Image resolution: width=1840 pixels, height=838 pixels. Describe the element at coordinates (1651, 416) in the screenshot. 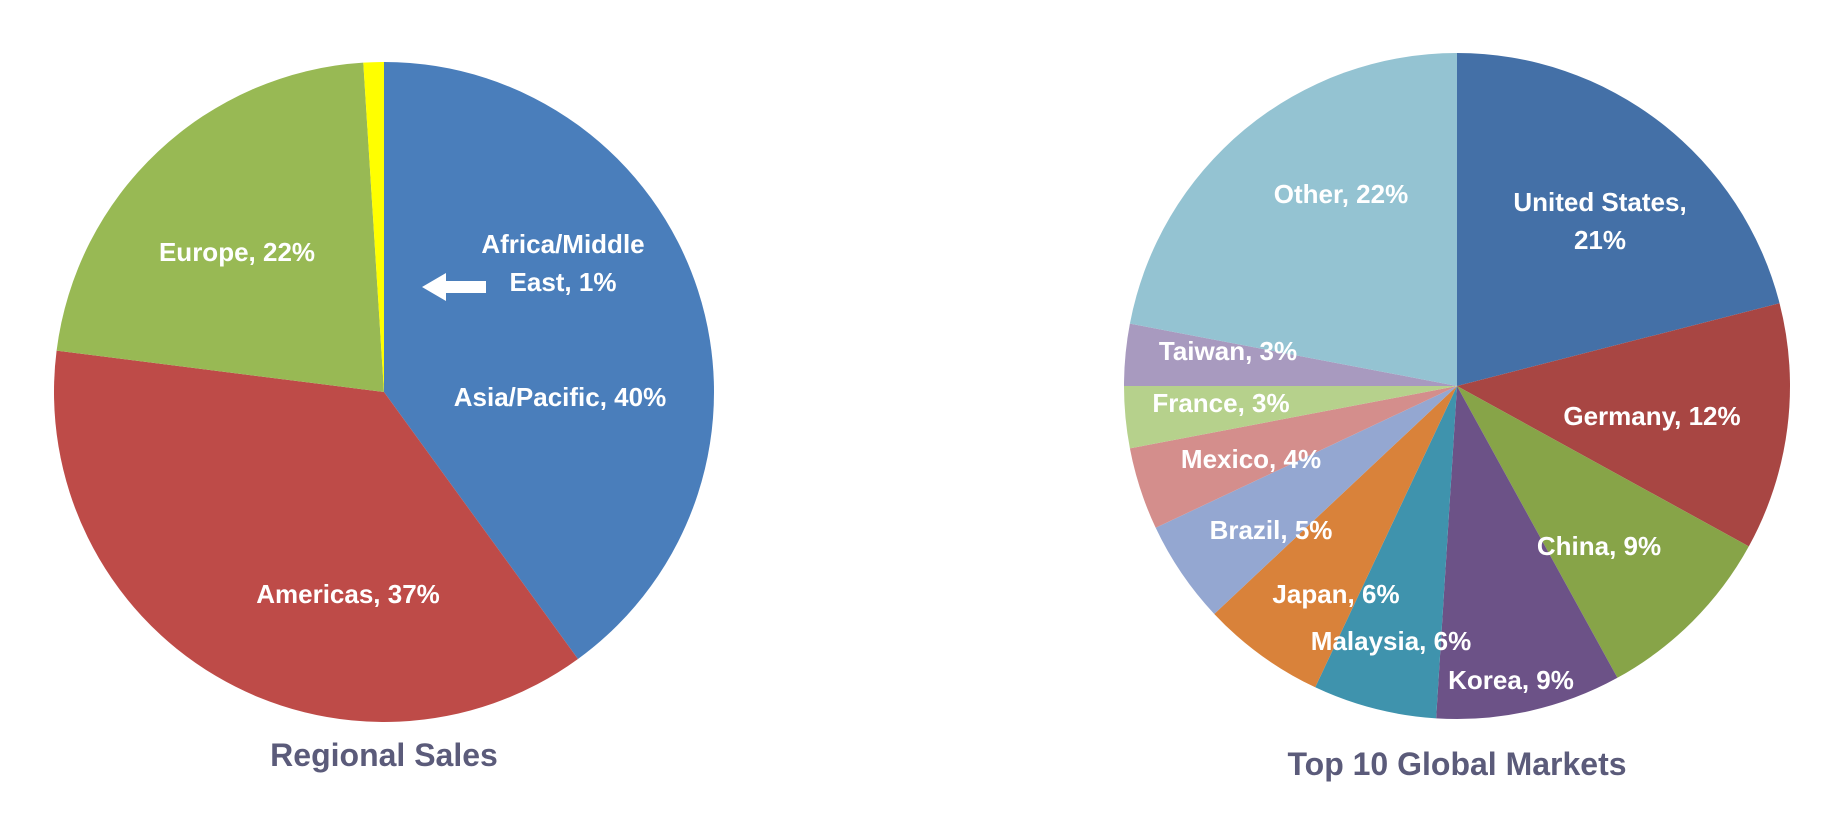

I see `slice-label-germany: Germany, 12%` at that location.